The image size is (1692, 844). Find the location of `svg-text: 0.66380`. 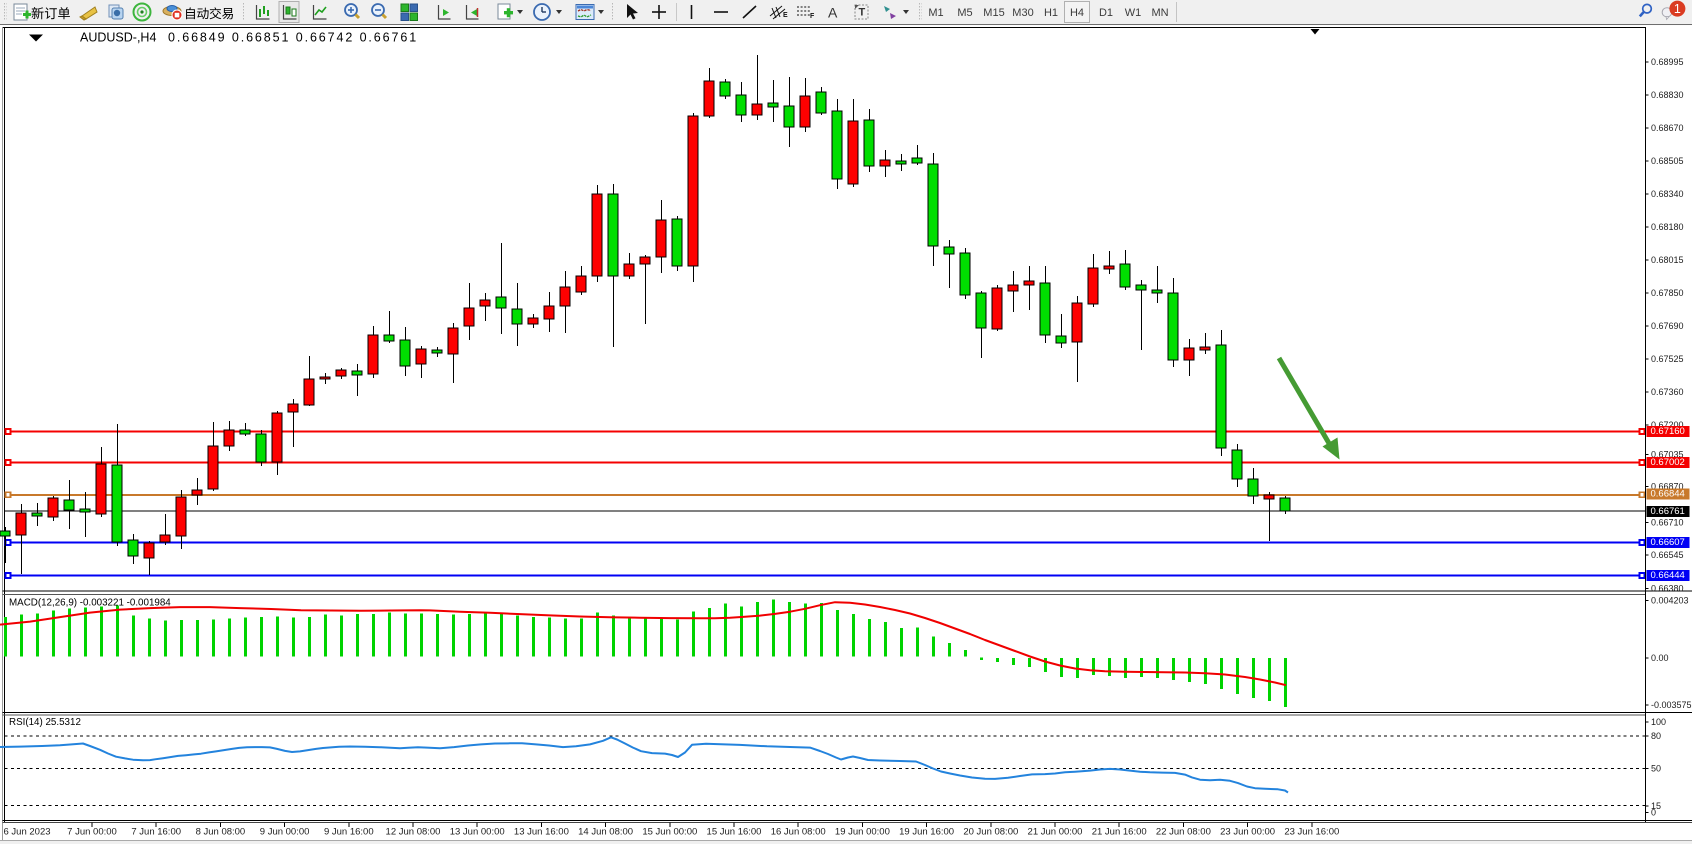

svg-text: 0.66380 is located at coordinates (1667, 588).